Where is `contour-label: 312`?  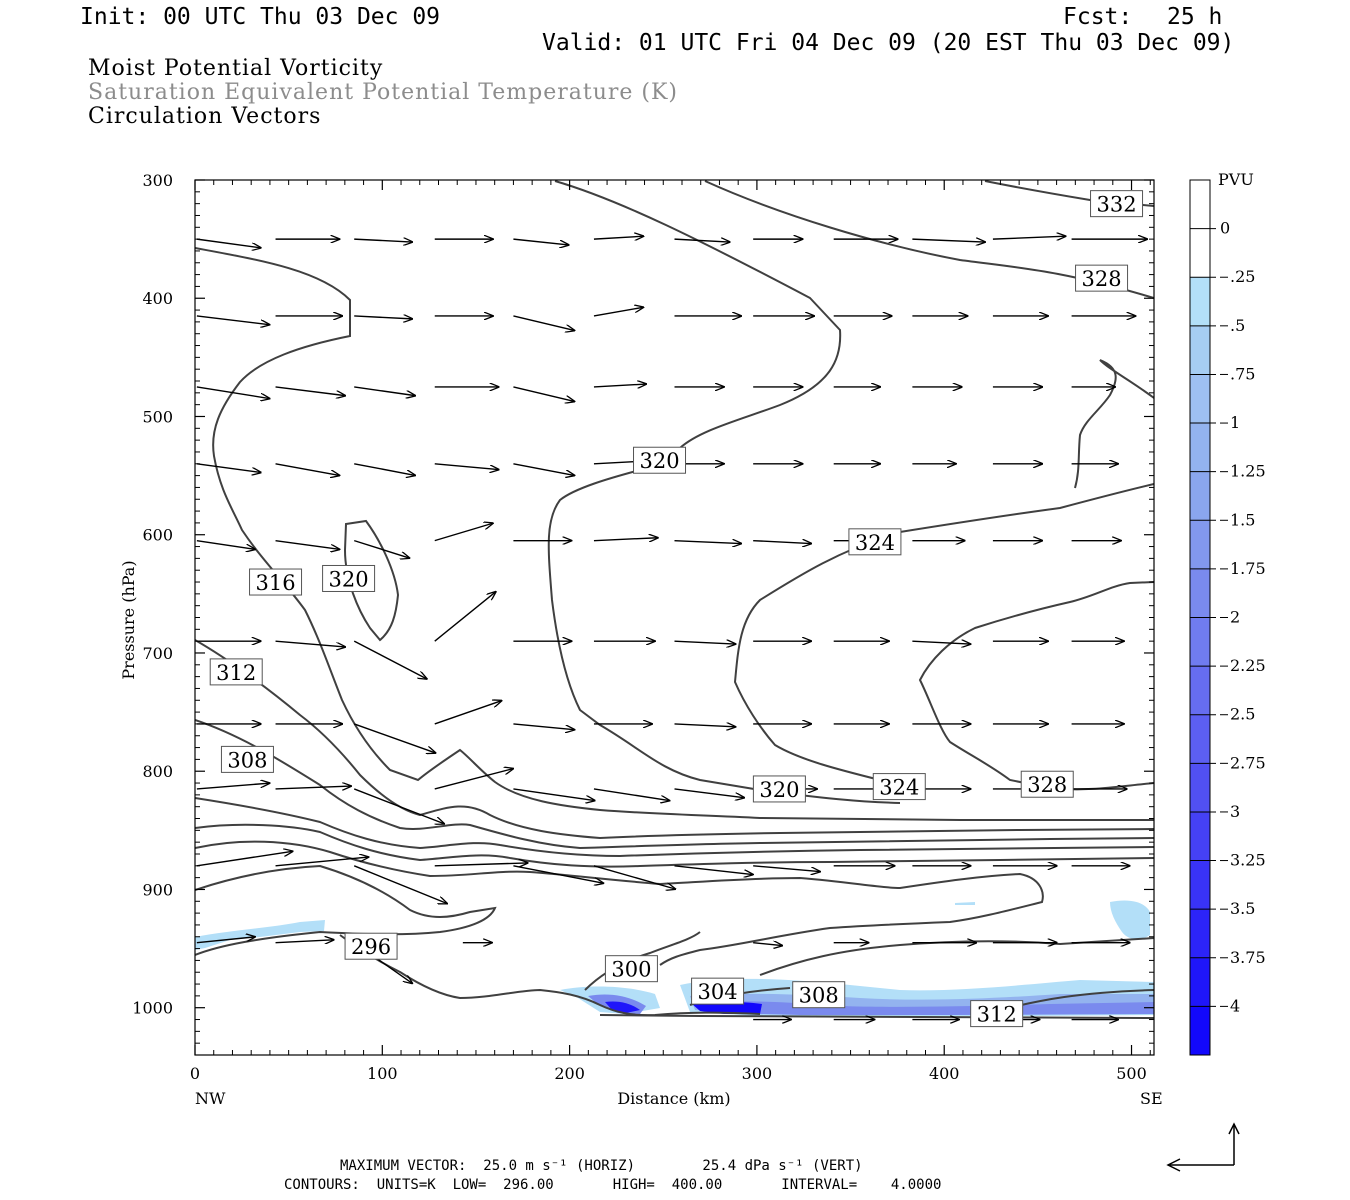
contour-label: 312 is located at coordinates (997, 1014).